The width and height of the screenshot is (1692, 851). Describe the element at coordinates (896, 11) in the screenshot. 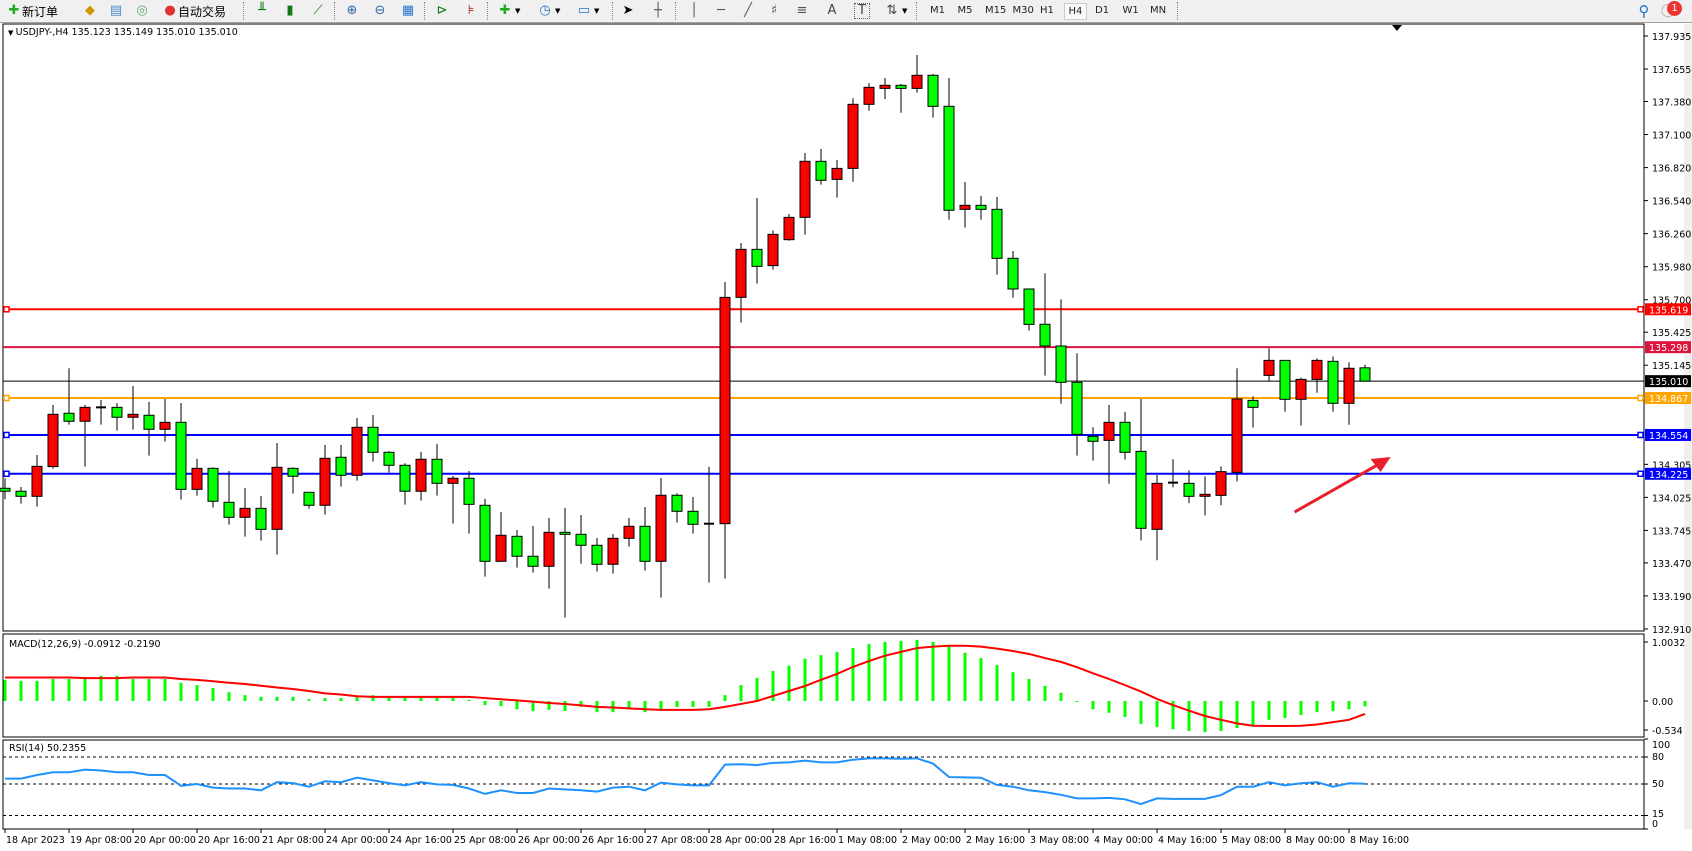

I see `arrows-button: ⇅ ▼` at that location.